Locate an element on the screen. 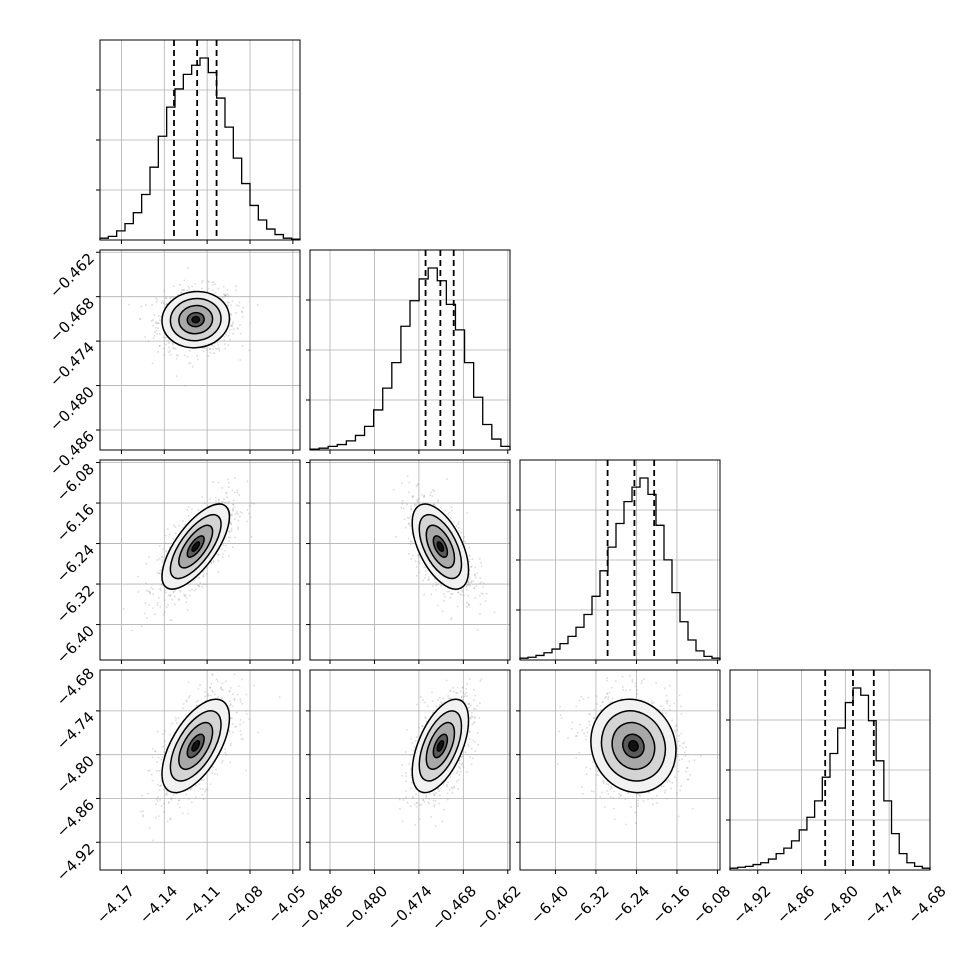 The height and width of the screenshot is (970, 970). histogram-step-line is located at coordinates (410, 358).